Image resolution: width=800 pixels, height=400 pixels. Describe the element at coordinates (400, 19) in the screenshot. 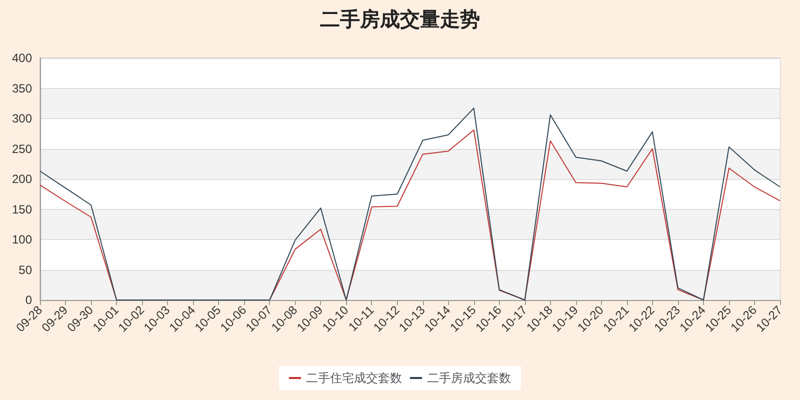

I see `chart-title: 二手房成交量走势` at that location.